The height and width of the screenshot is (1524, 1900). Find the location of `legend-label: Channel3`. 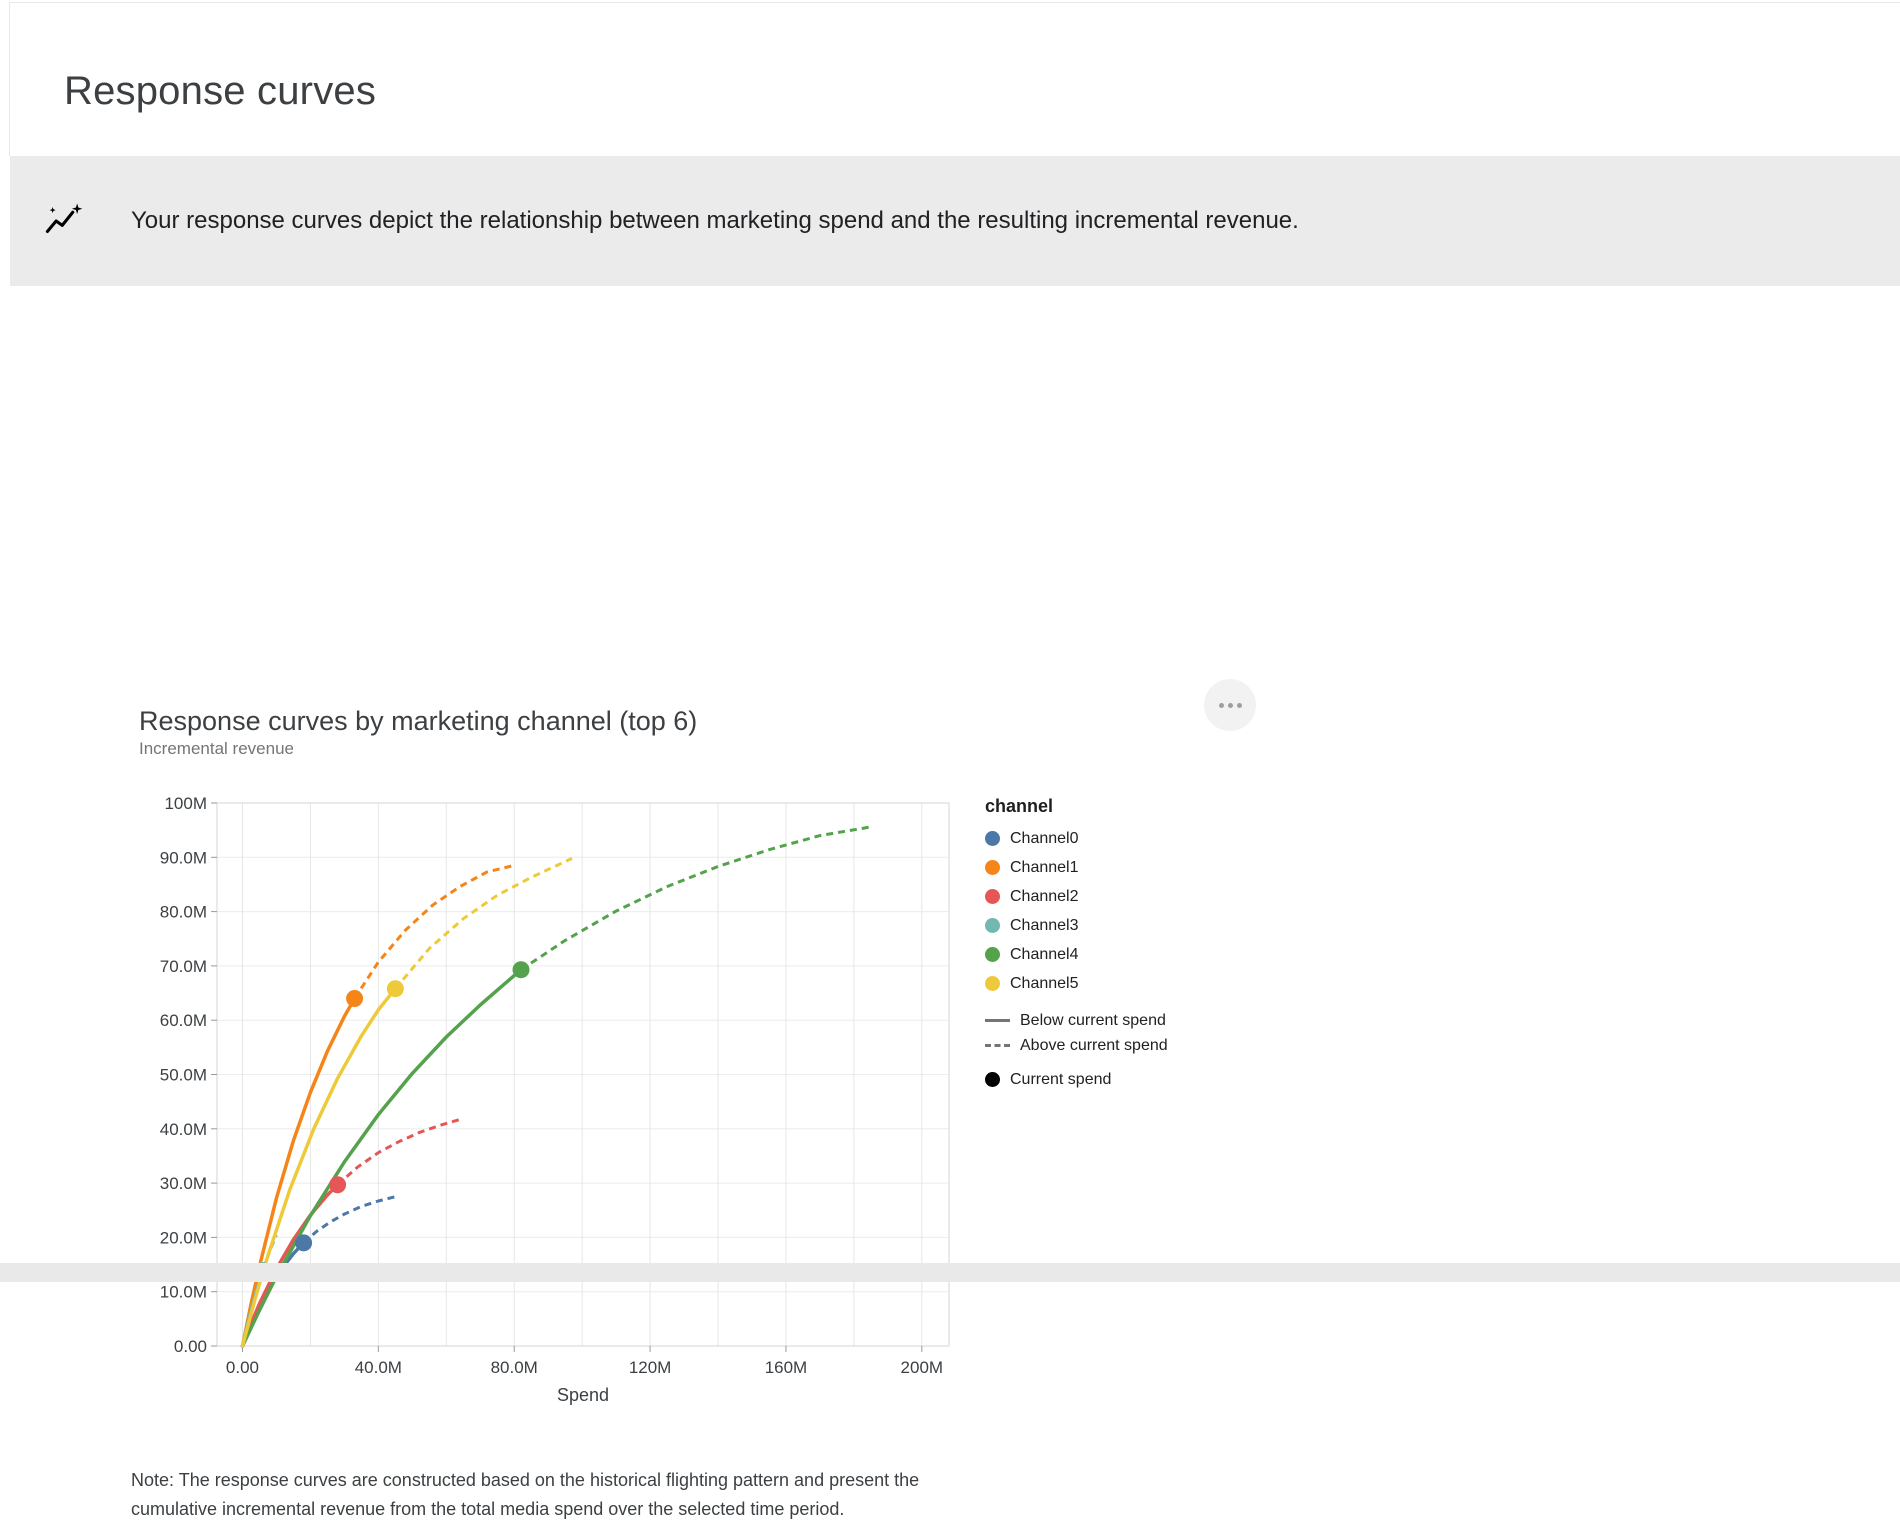

legend-label: Channel3 is located at coordinates (1044, 925).